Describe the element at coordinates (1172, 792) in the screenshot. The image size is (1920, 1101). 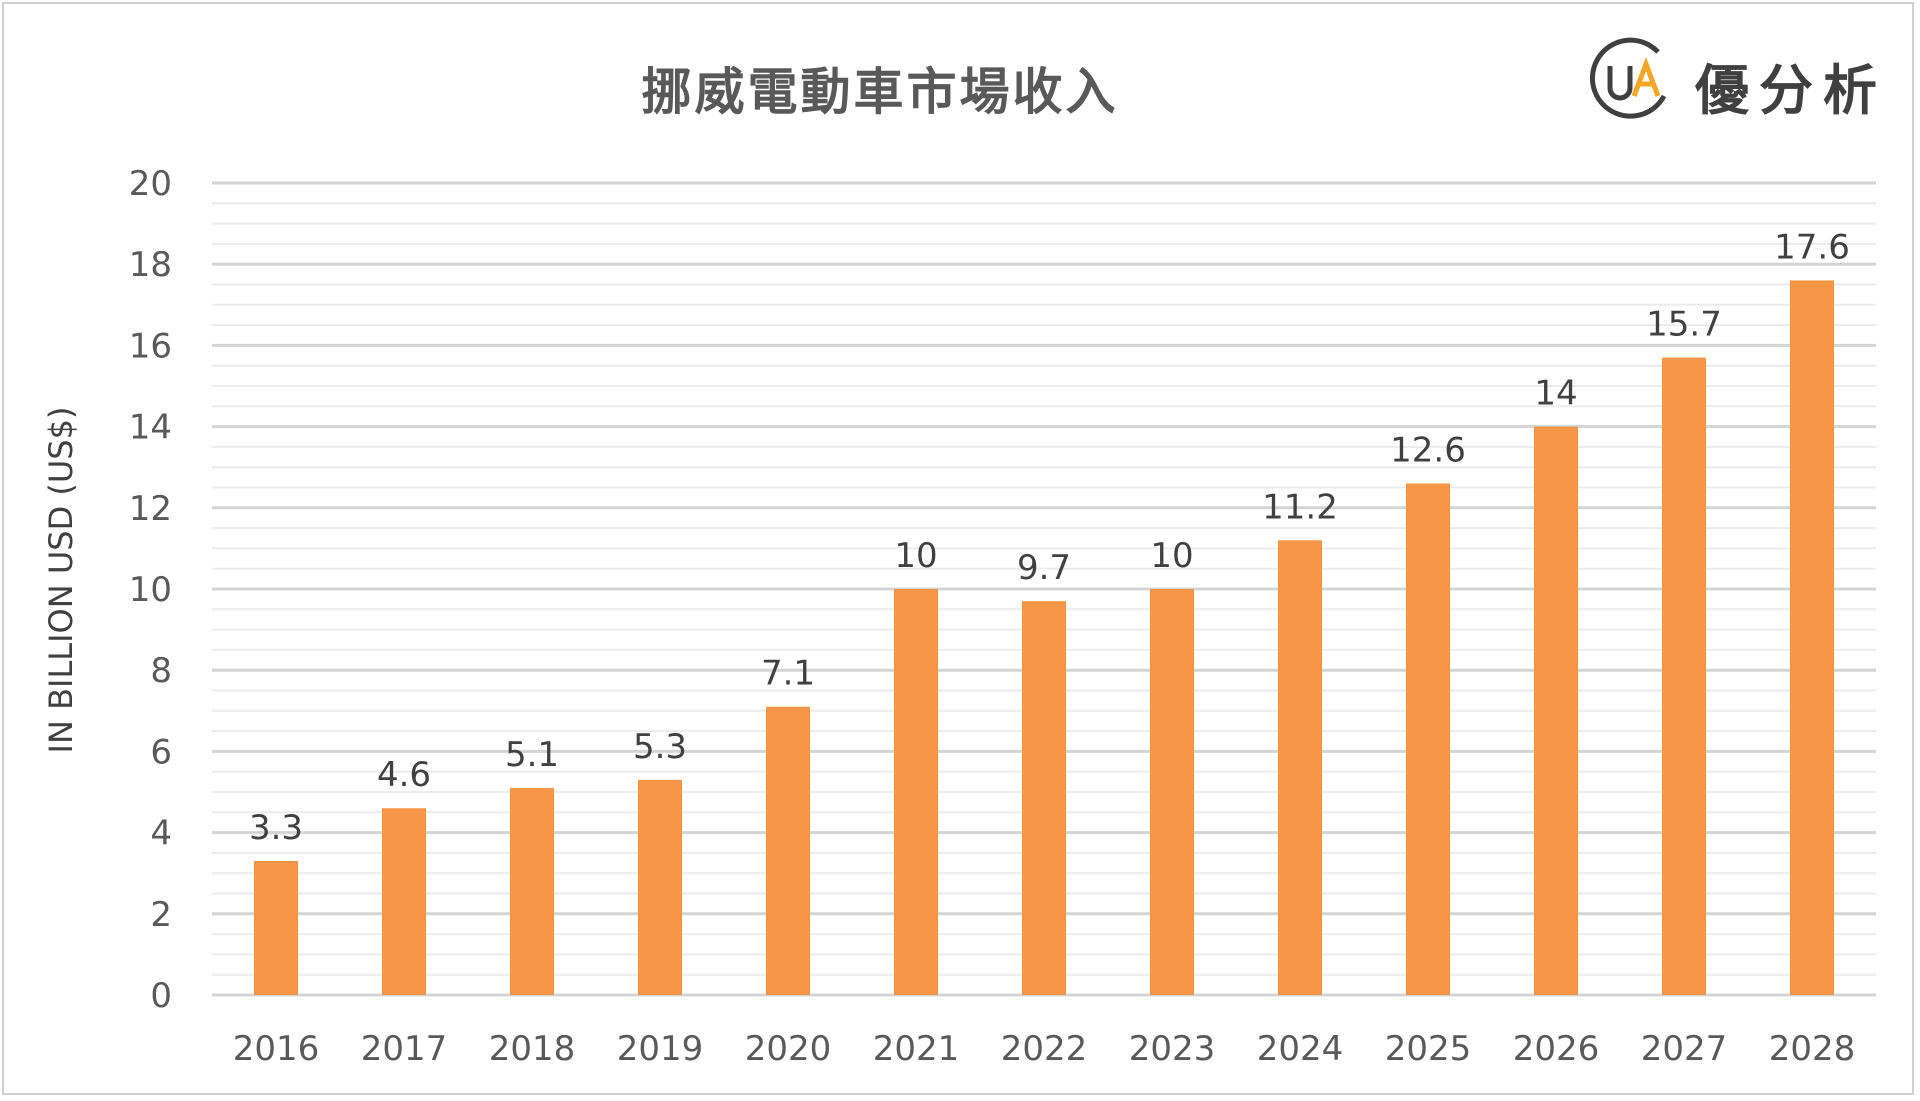
I see `bar-2023` at that location.